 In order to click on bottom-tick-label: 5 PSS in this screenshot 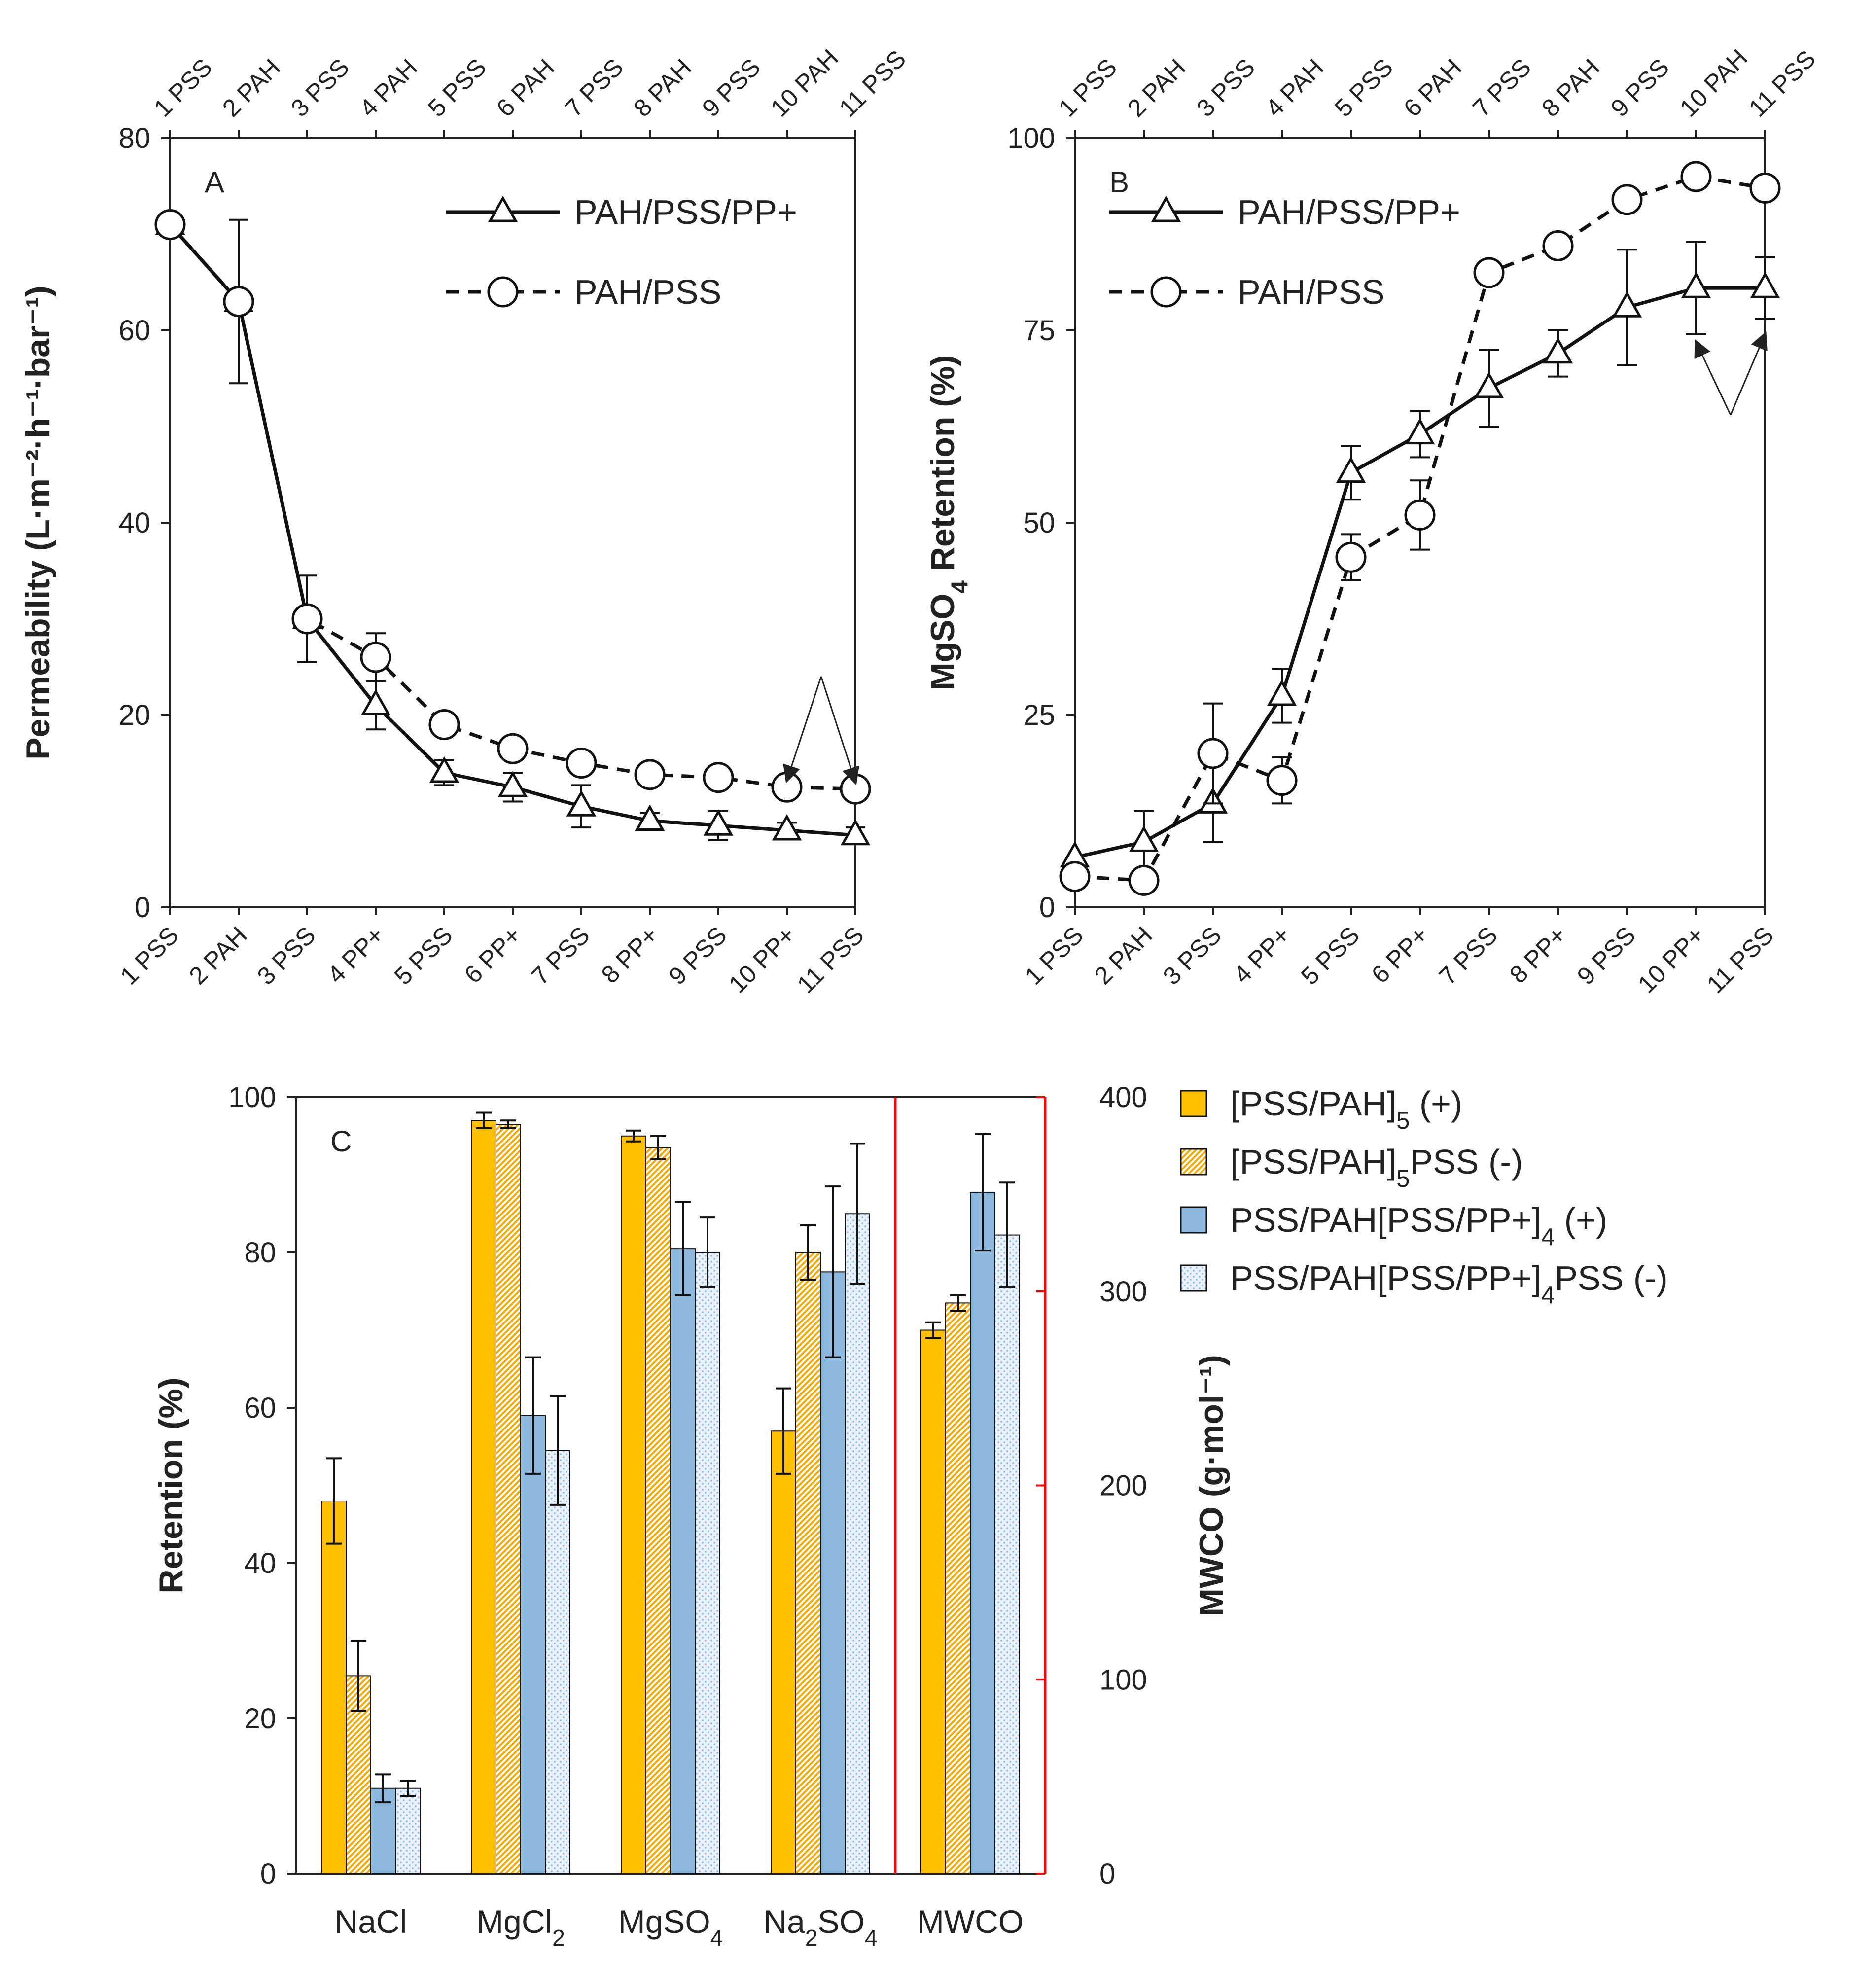, I will do `click(1330, 955)`.